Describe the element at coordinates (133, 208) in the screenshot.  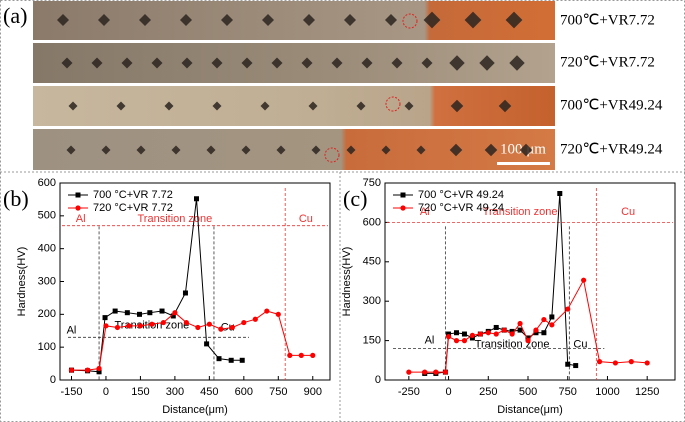
I see `legend-label: 720 °C+VR 7.72` at that location.